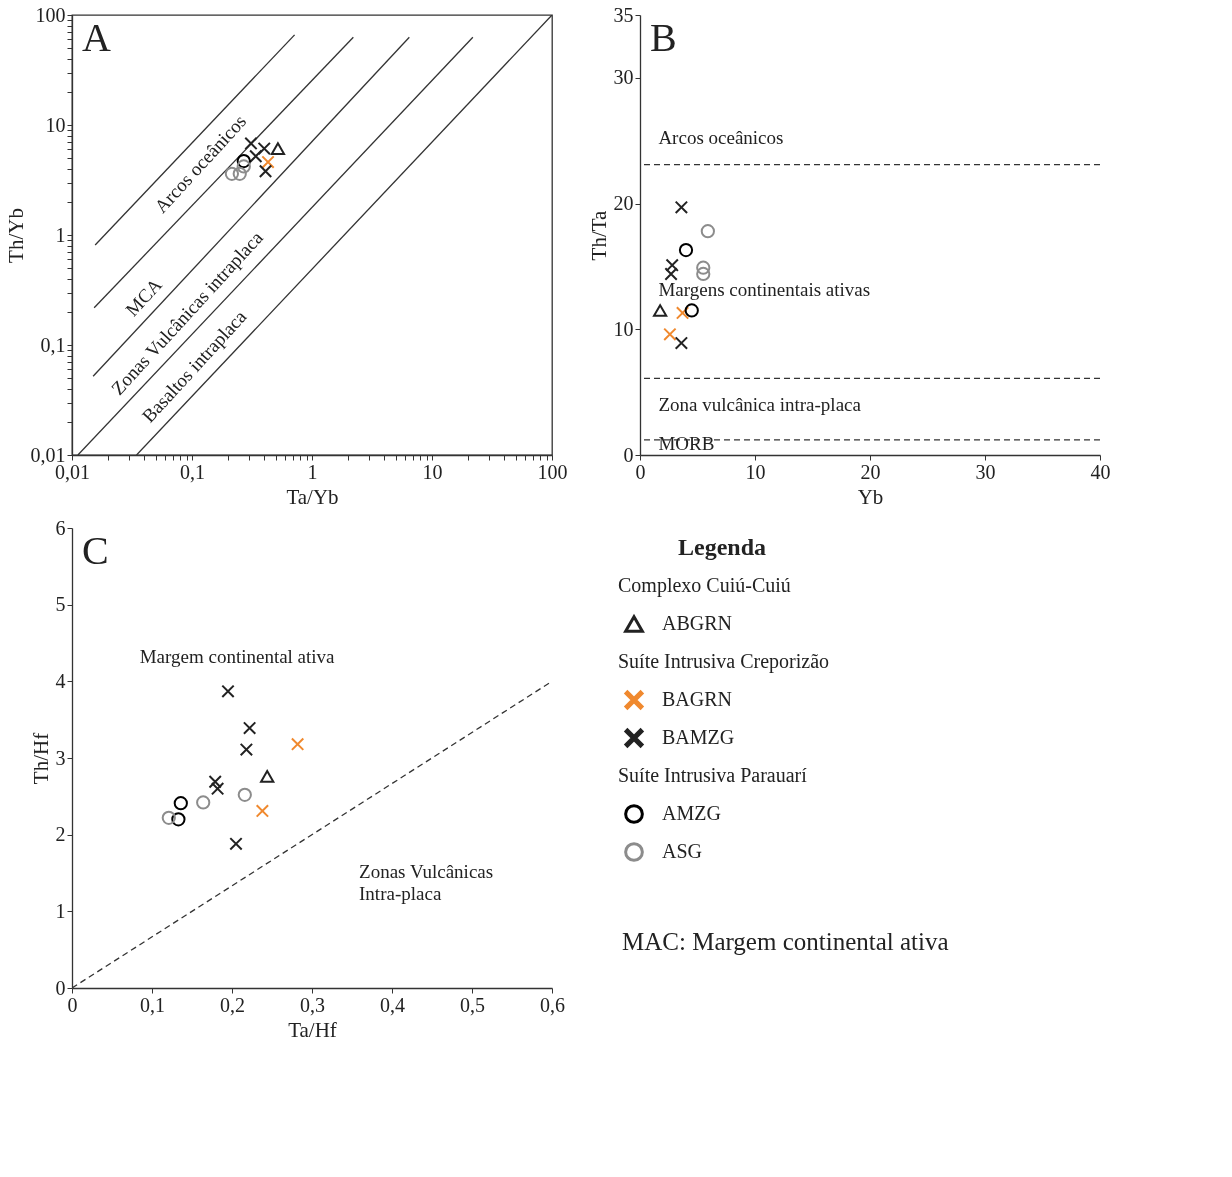  I want to click on annotation: Zonas Vulcânicas Intra-placa, so click(426, 882).